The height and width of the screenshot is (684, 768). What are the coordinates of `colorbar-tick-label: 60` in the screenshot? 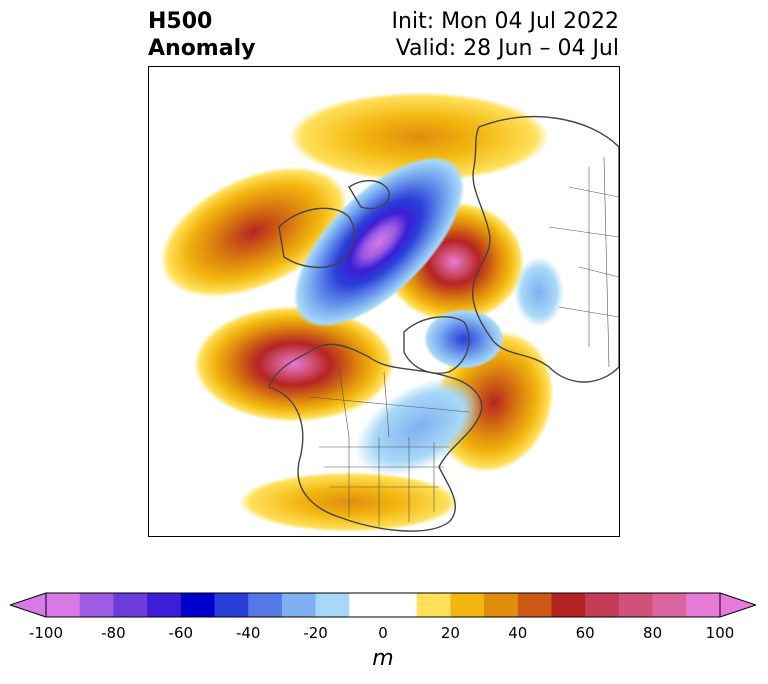 It's located at (585, 633).